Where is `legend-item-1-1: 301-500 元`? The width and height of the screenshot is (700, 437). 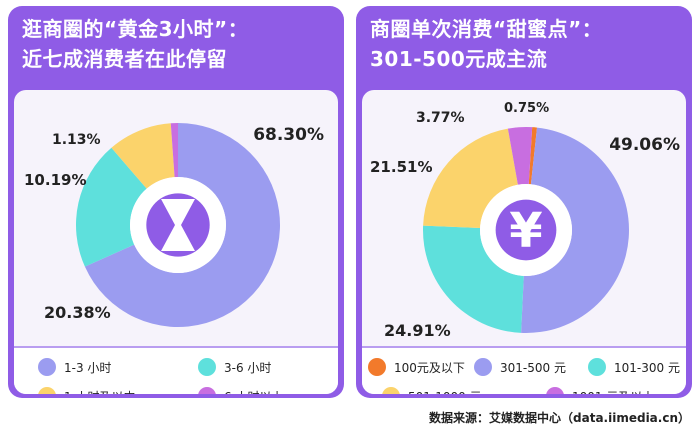
legend-item-1-1: 301-500 元 is located at coordinates (520, 367).